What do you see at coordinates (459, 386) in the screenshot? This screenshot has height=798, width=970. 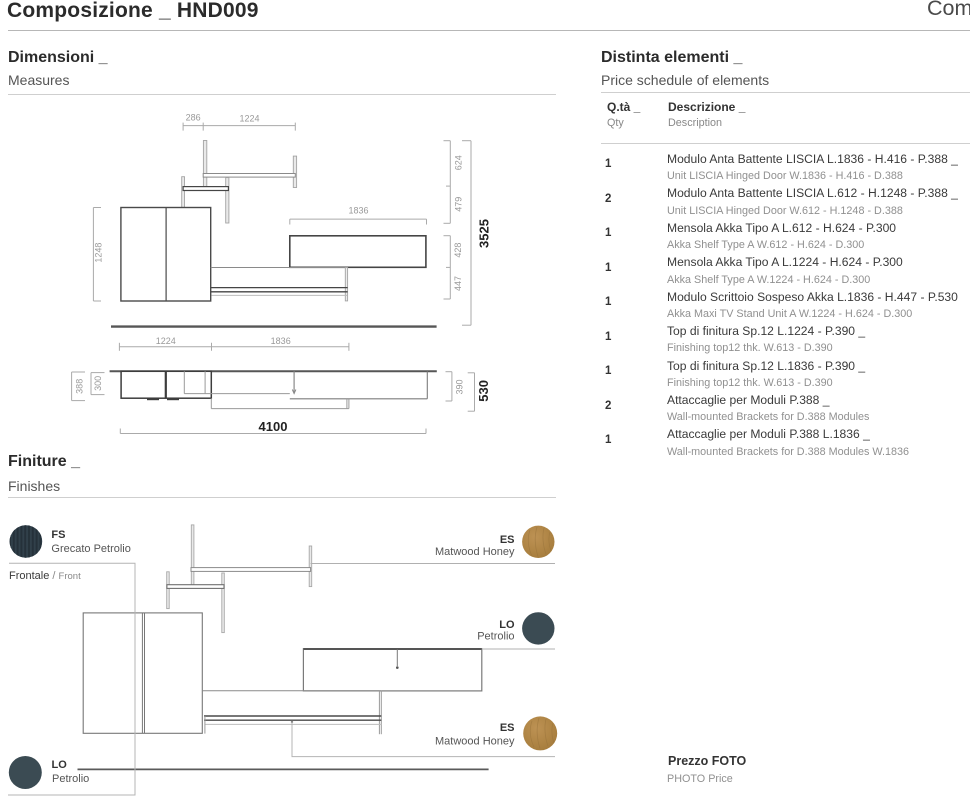 I see `svg-text: 390` at bounding box center [459, 386].